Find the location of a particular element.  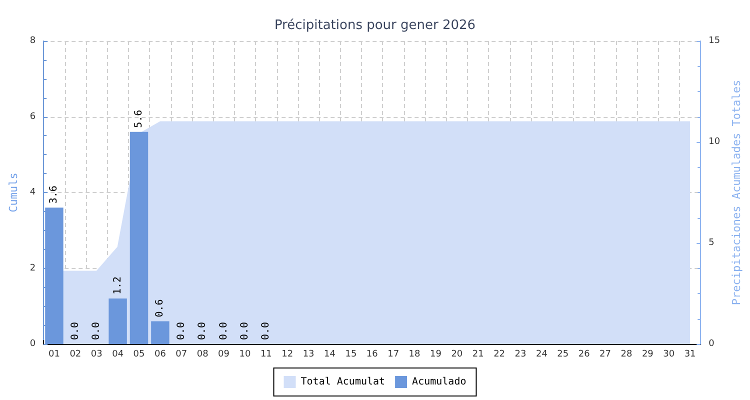

x-tick-label: 20 is located at coordinates (457, 355).